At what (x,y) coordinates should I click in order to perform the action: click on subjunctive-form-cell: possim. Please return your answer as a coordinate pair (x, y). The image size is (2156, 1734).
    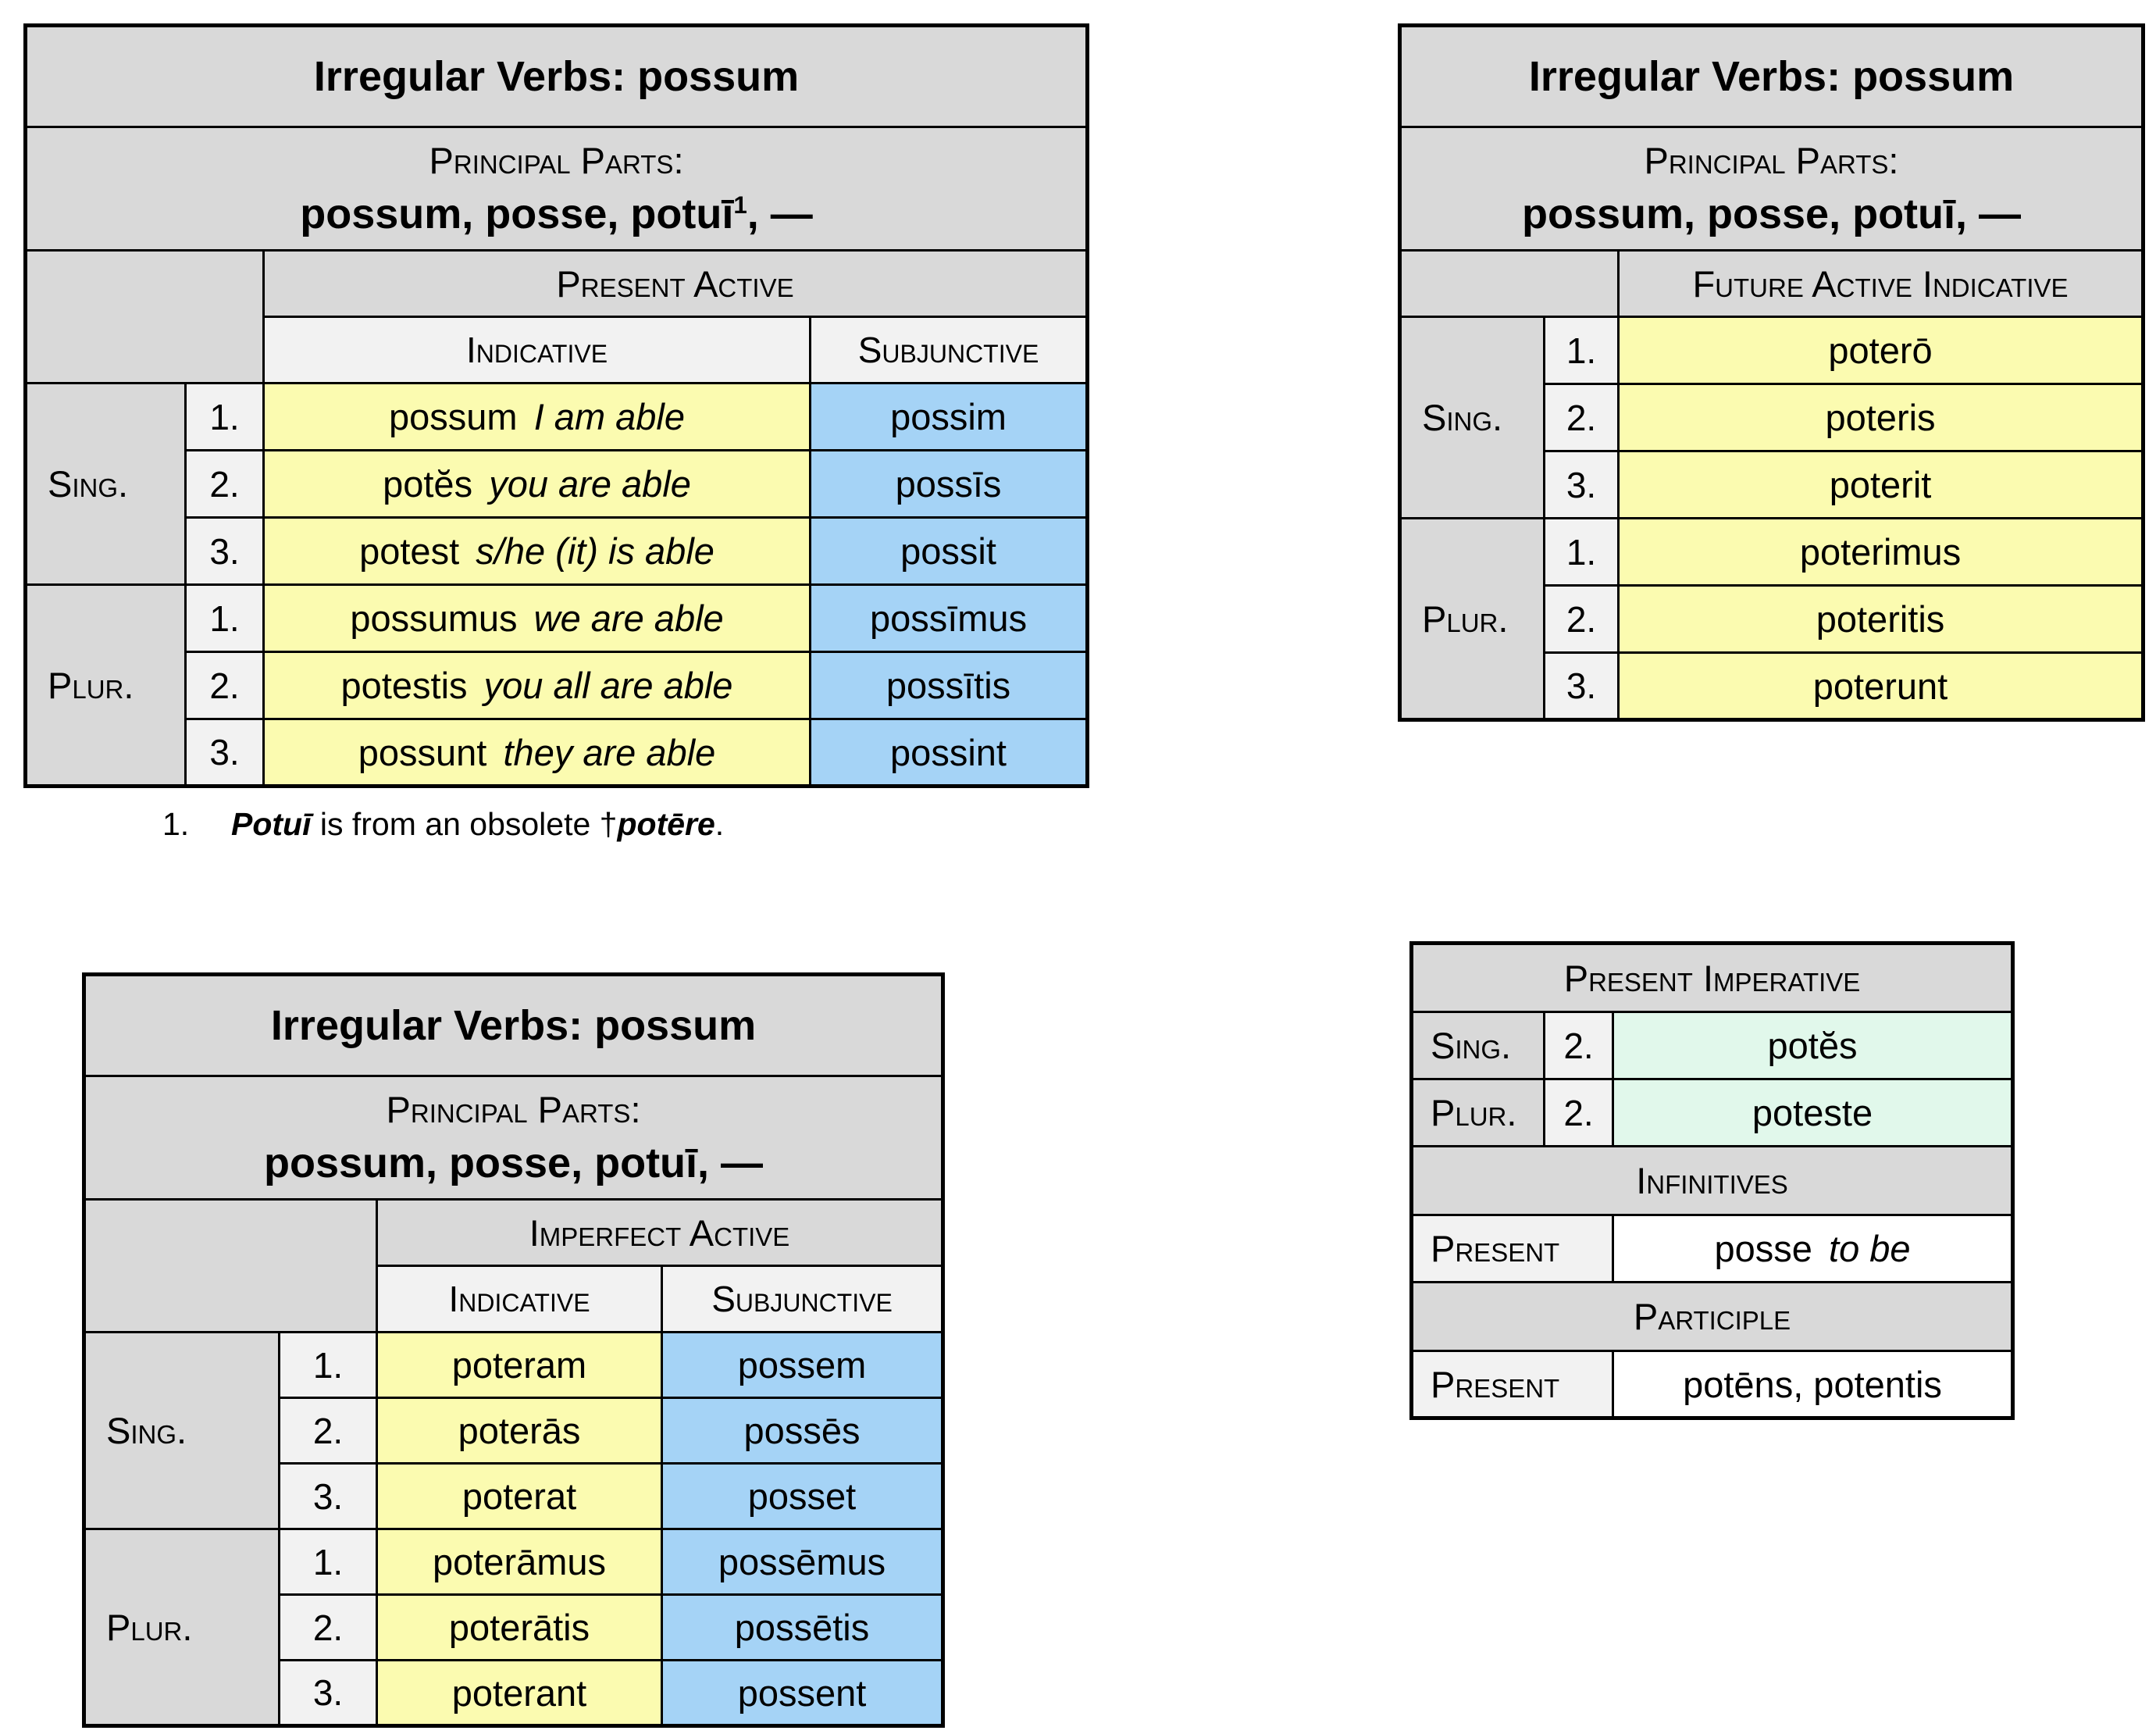
    Looking at the image, I should click on (948, 416).